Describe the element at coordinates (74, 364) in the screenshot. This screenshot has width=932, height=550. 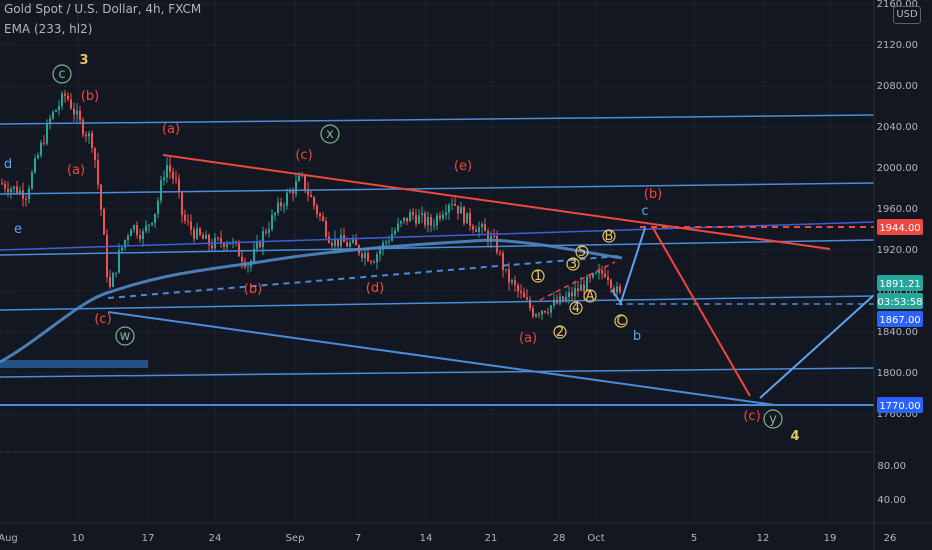
I see `zone-box` at that location.